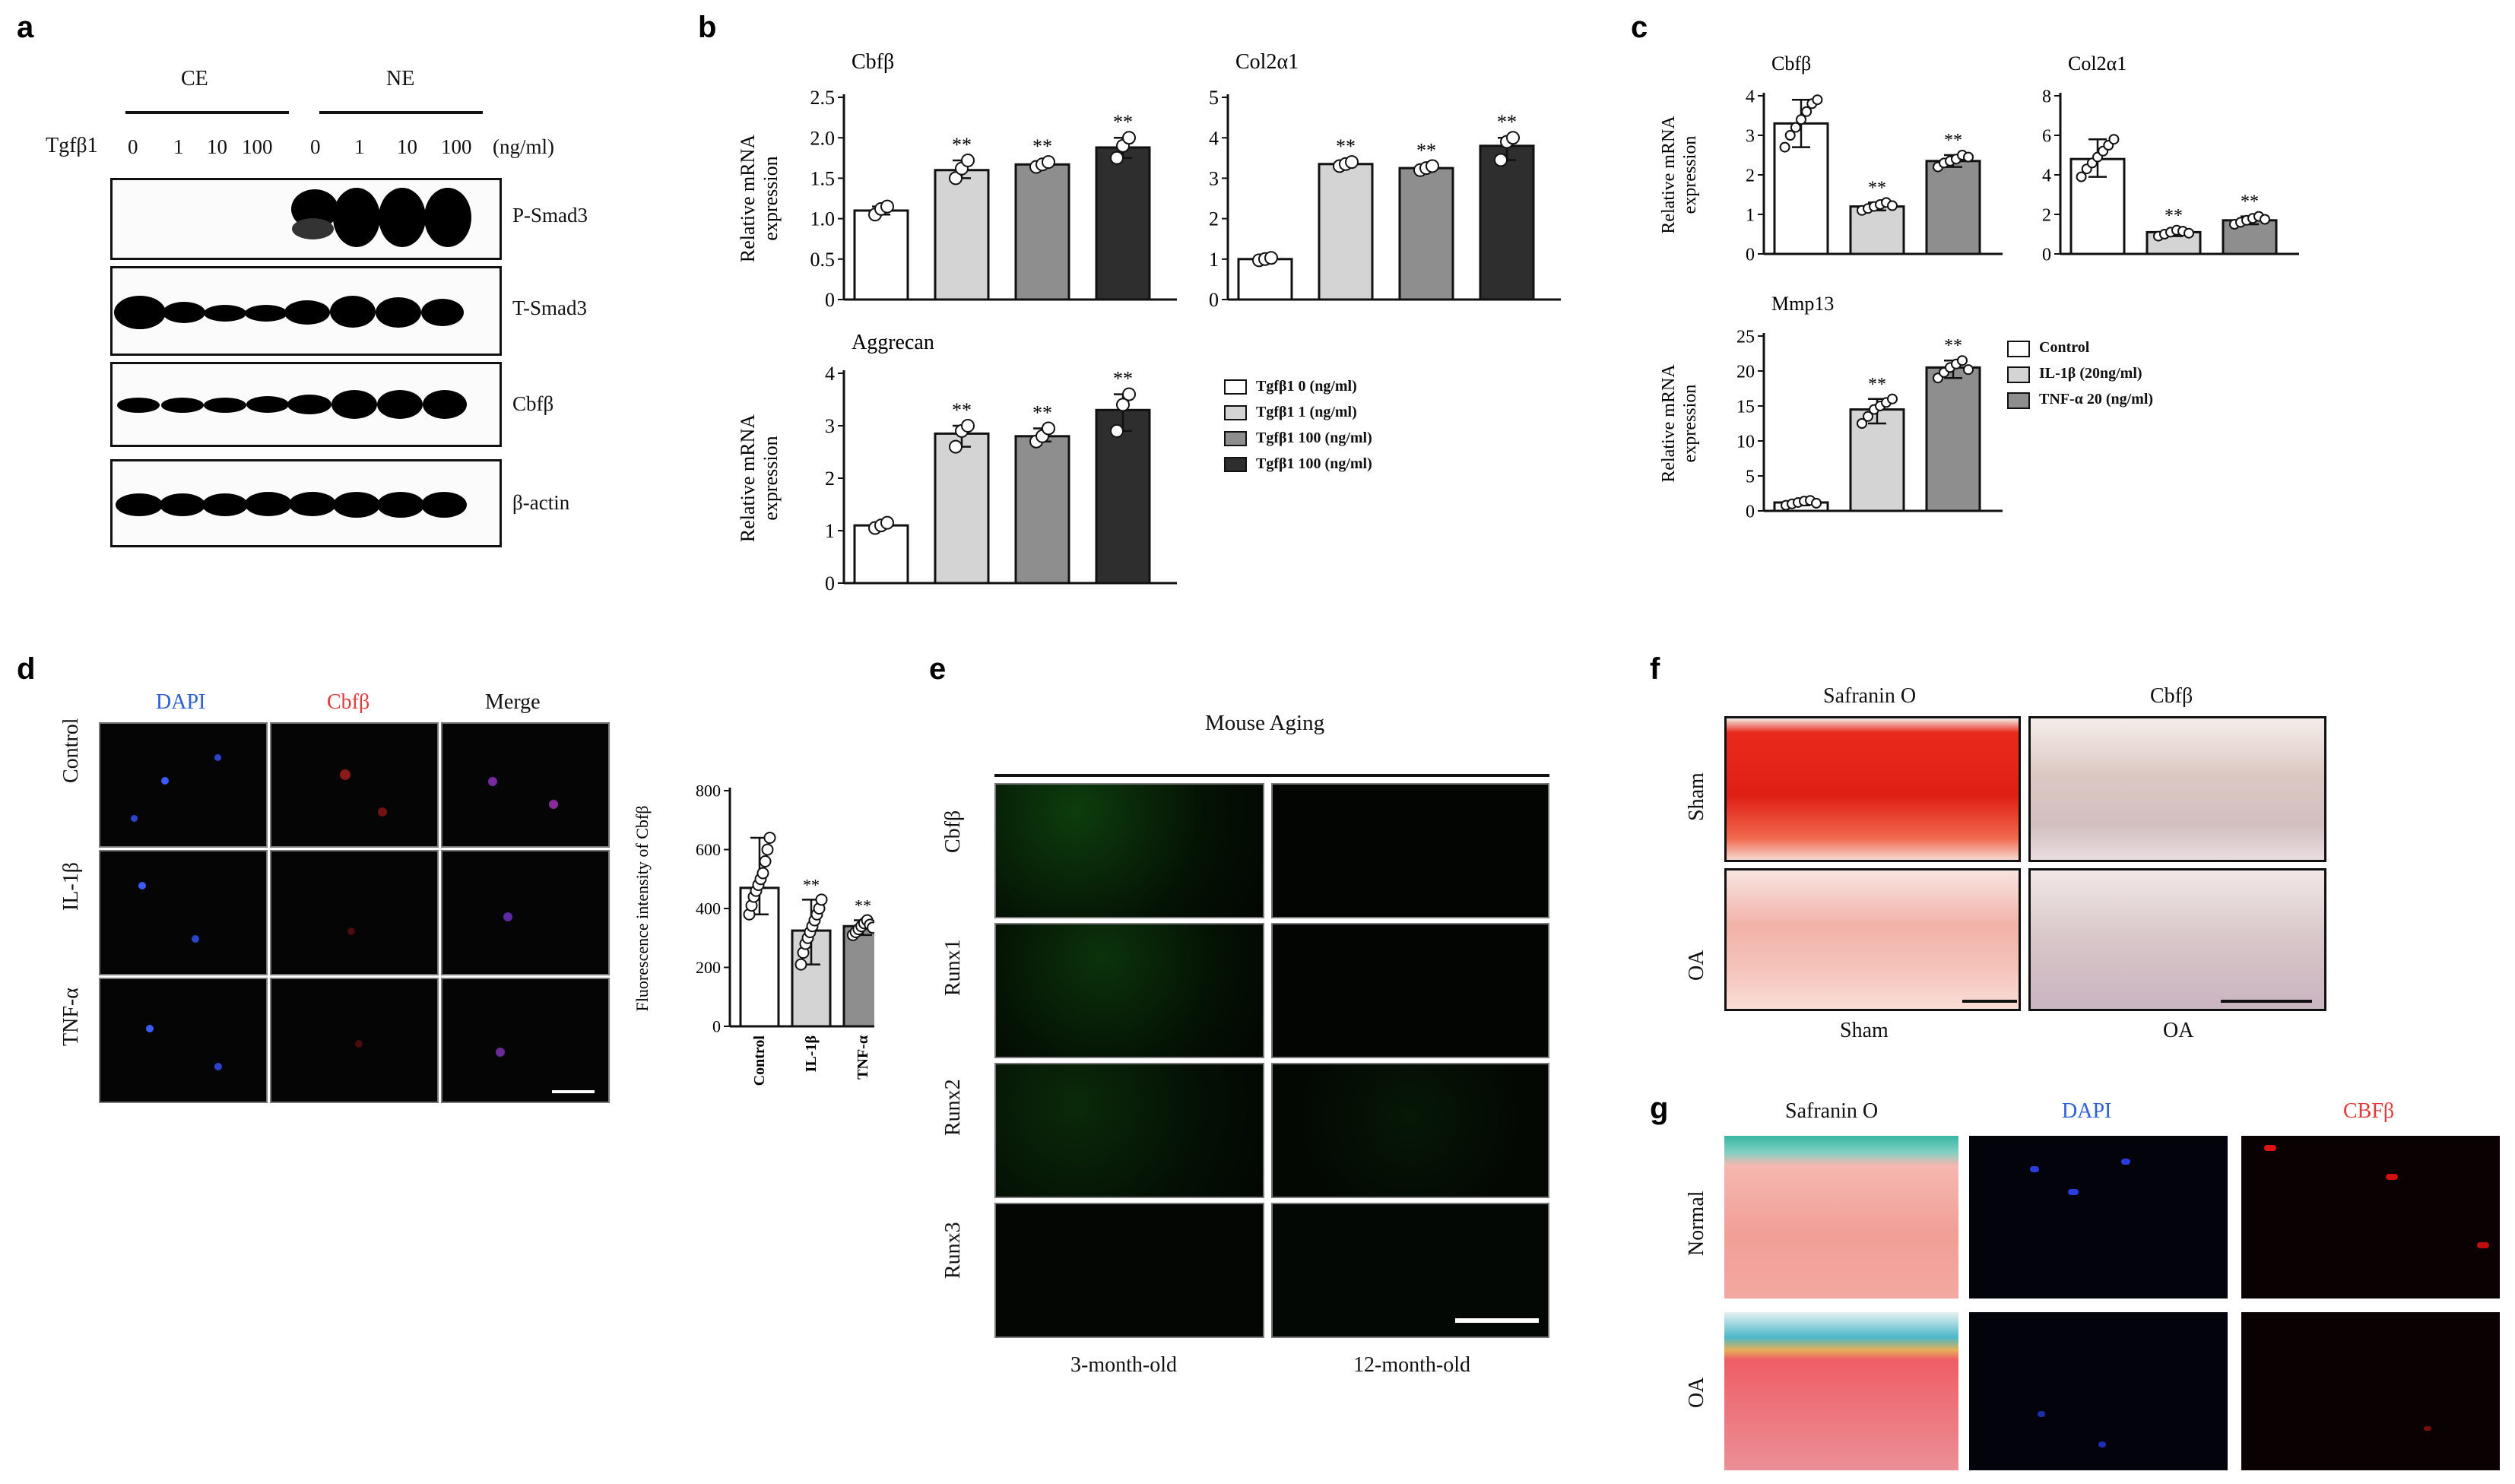  What do you see at coordinates (709, 908) in the screenshot?
I see `y-tick-label: 400` at bounding box center [709, 908].